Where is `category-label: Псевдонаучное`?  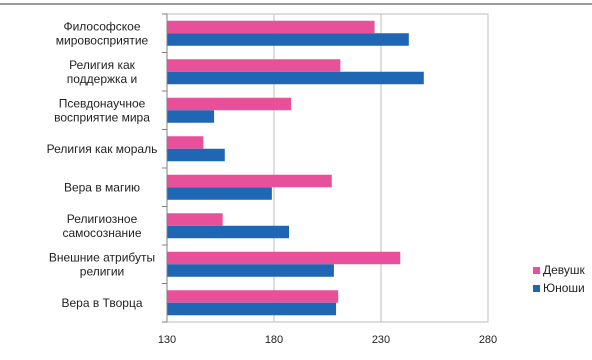
category-label: Псевдонаучное is located at coordinates (102, 103).